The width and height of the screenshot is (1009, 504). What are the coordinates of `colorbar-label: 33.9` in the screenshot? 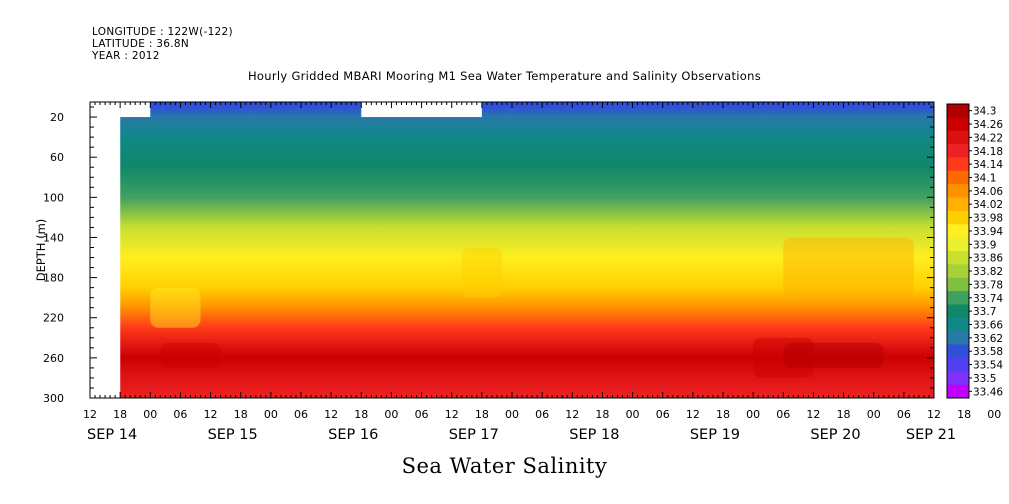 It's located at (984, 245).